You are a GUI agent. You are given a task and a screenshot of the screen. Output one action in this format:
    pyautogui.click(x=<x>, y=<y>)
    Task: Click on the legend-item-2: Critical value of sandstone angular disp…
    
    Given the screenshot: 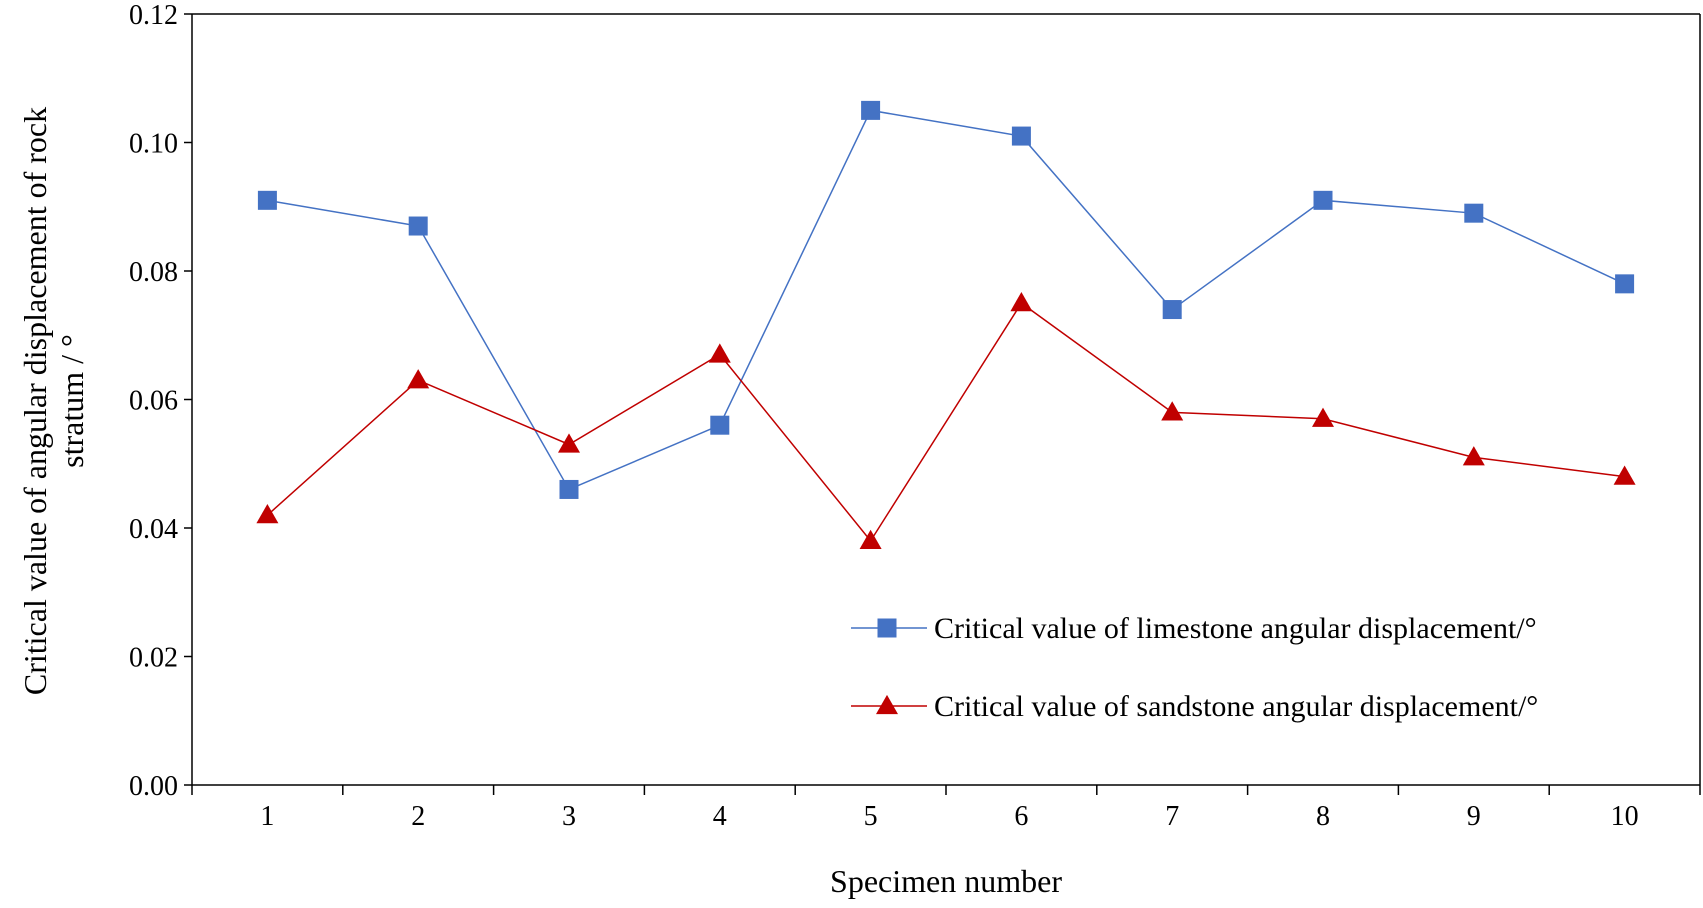 What is the action you would take?
    pyautogui.click(x=1194, y=706)
    